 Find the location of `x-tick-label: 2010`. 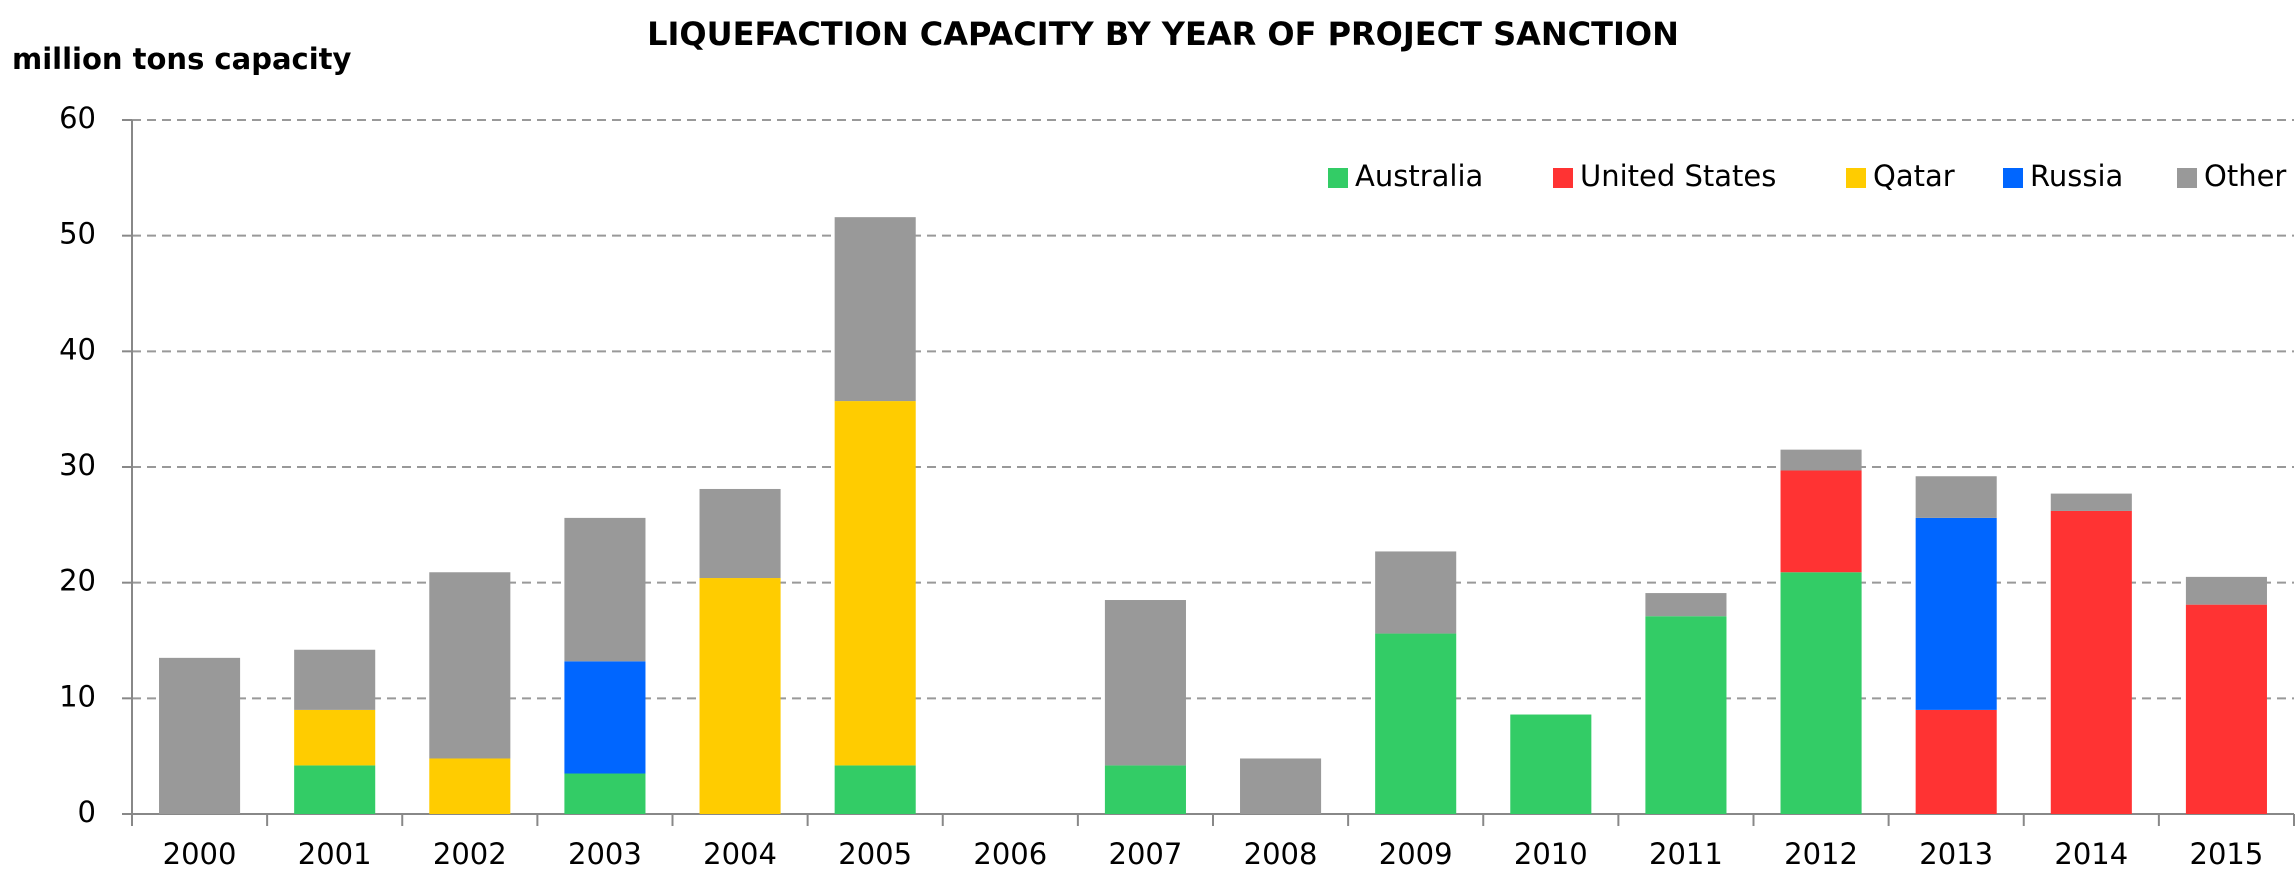

x-tick-label: 2010 is located at coordinates (1551, 854).